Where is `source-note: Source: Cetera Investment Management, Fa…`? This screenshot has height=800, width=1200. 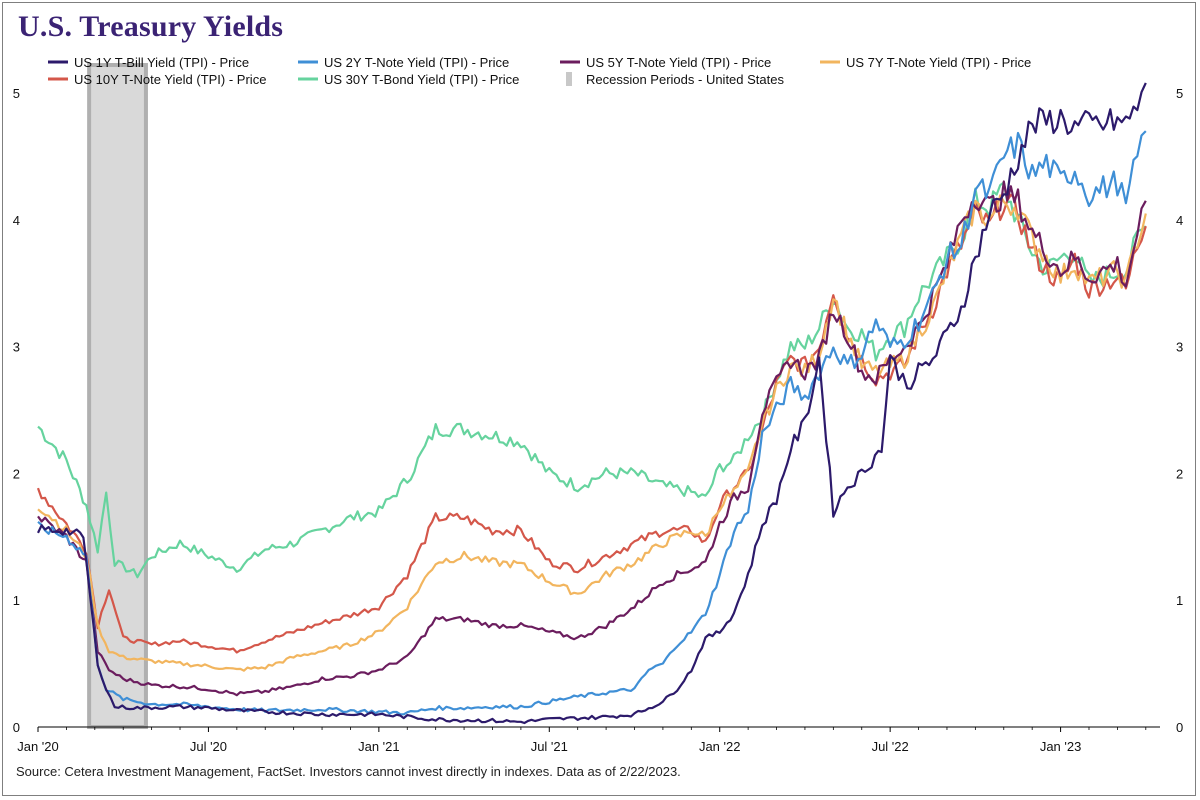 source-note: Source: Cetera Investment Management, Fa… is located at coordinates (348, 771).